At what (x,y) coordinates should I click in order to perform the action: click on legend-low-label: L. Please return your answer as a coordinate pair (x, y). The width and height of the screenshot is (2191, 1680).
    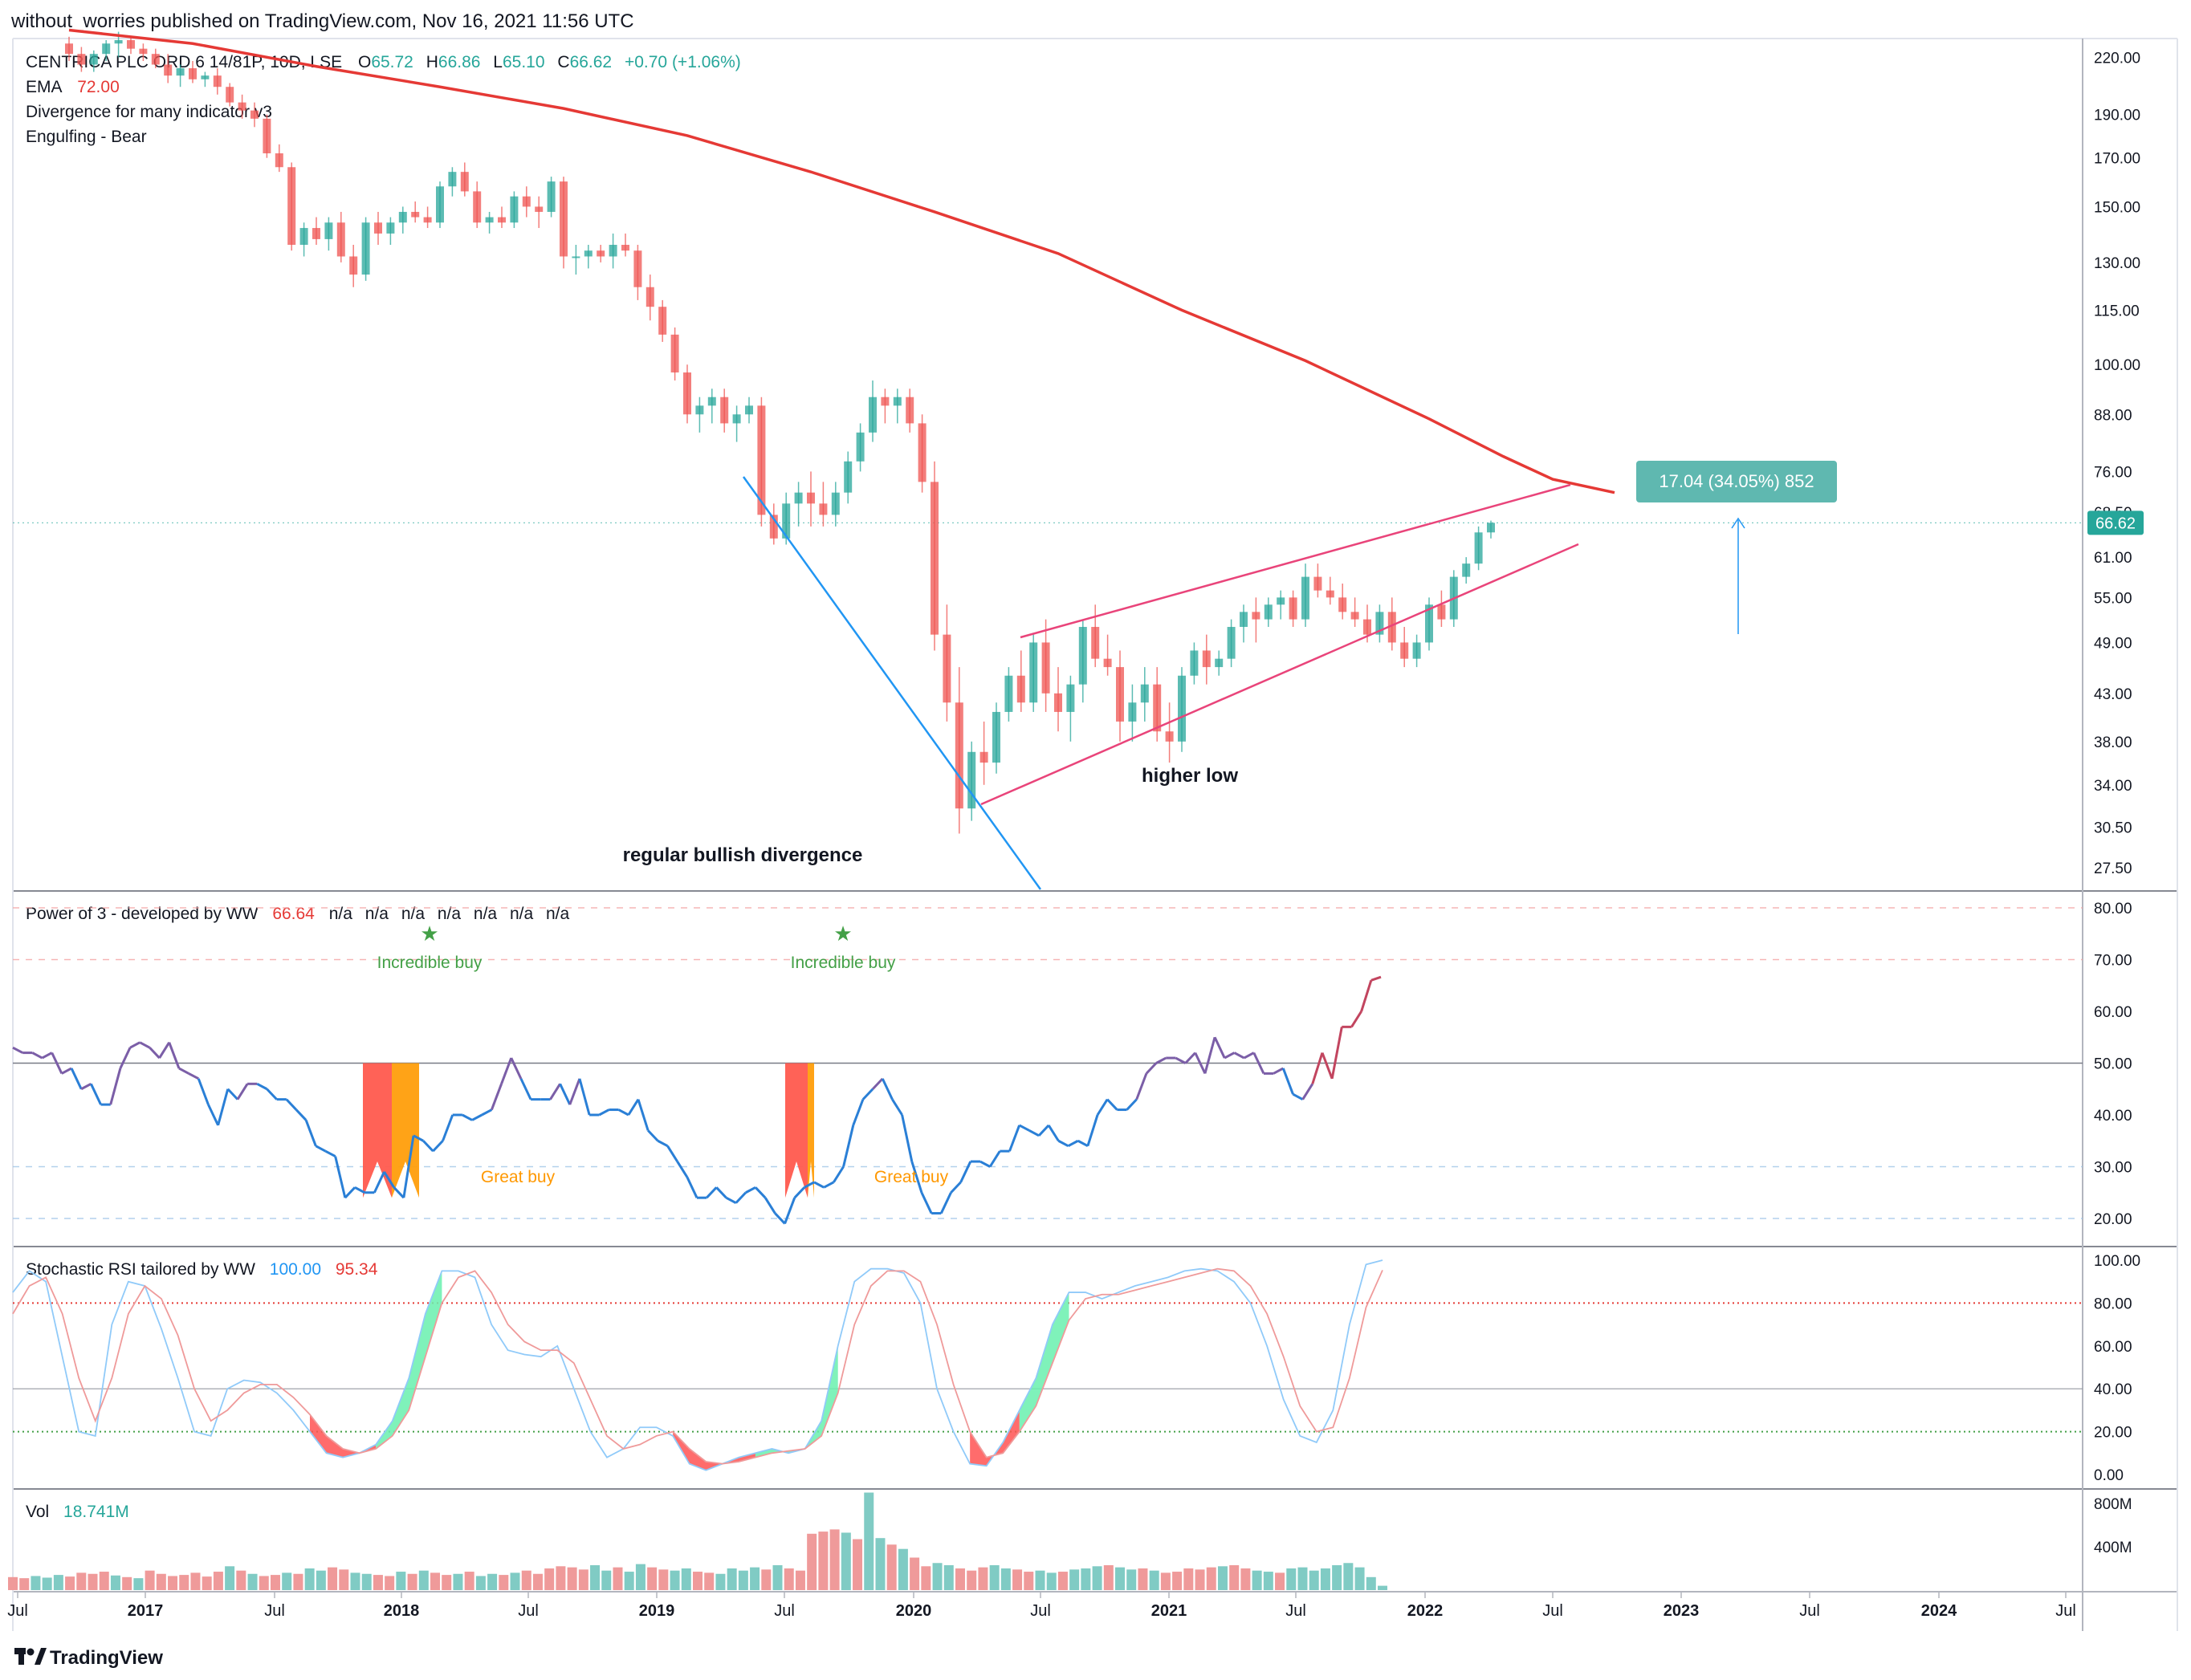
    Looking at the image, I should click on (498, 62).